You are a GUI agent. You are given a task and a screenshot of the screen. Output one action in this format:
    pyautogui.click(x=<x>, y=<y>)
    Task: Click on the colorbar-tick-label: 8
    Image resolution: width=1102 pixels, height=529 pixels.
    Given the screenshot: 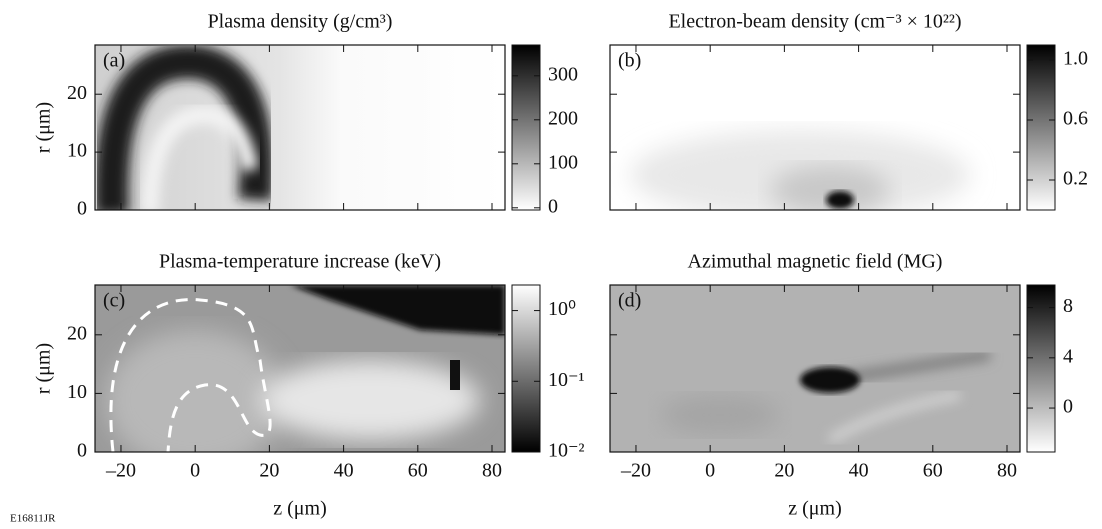 What is the action you would take?
    pyautogui.click(x=1068, y=306)
    